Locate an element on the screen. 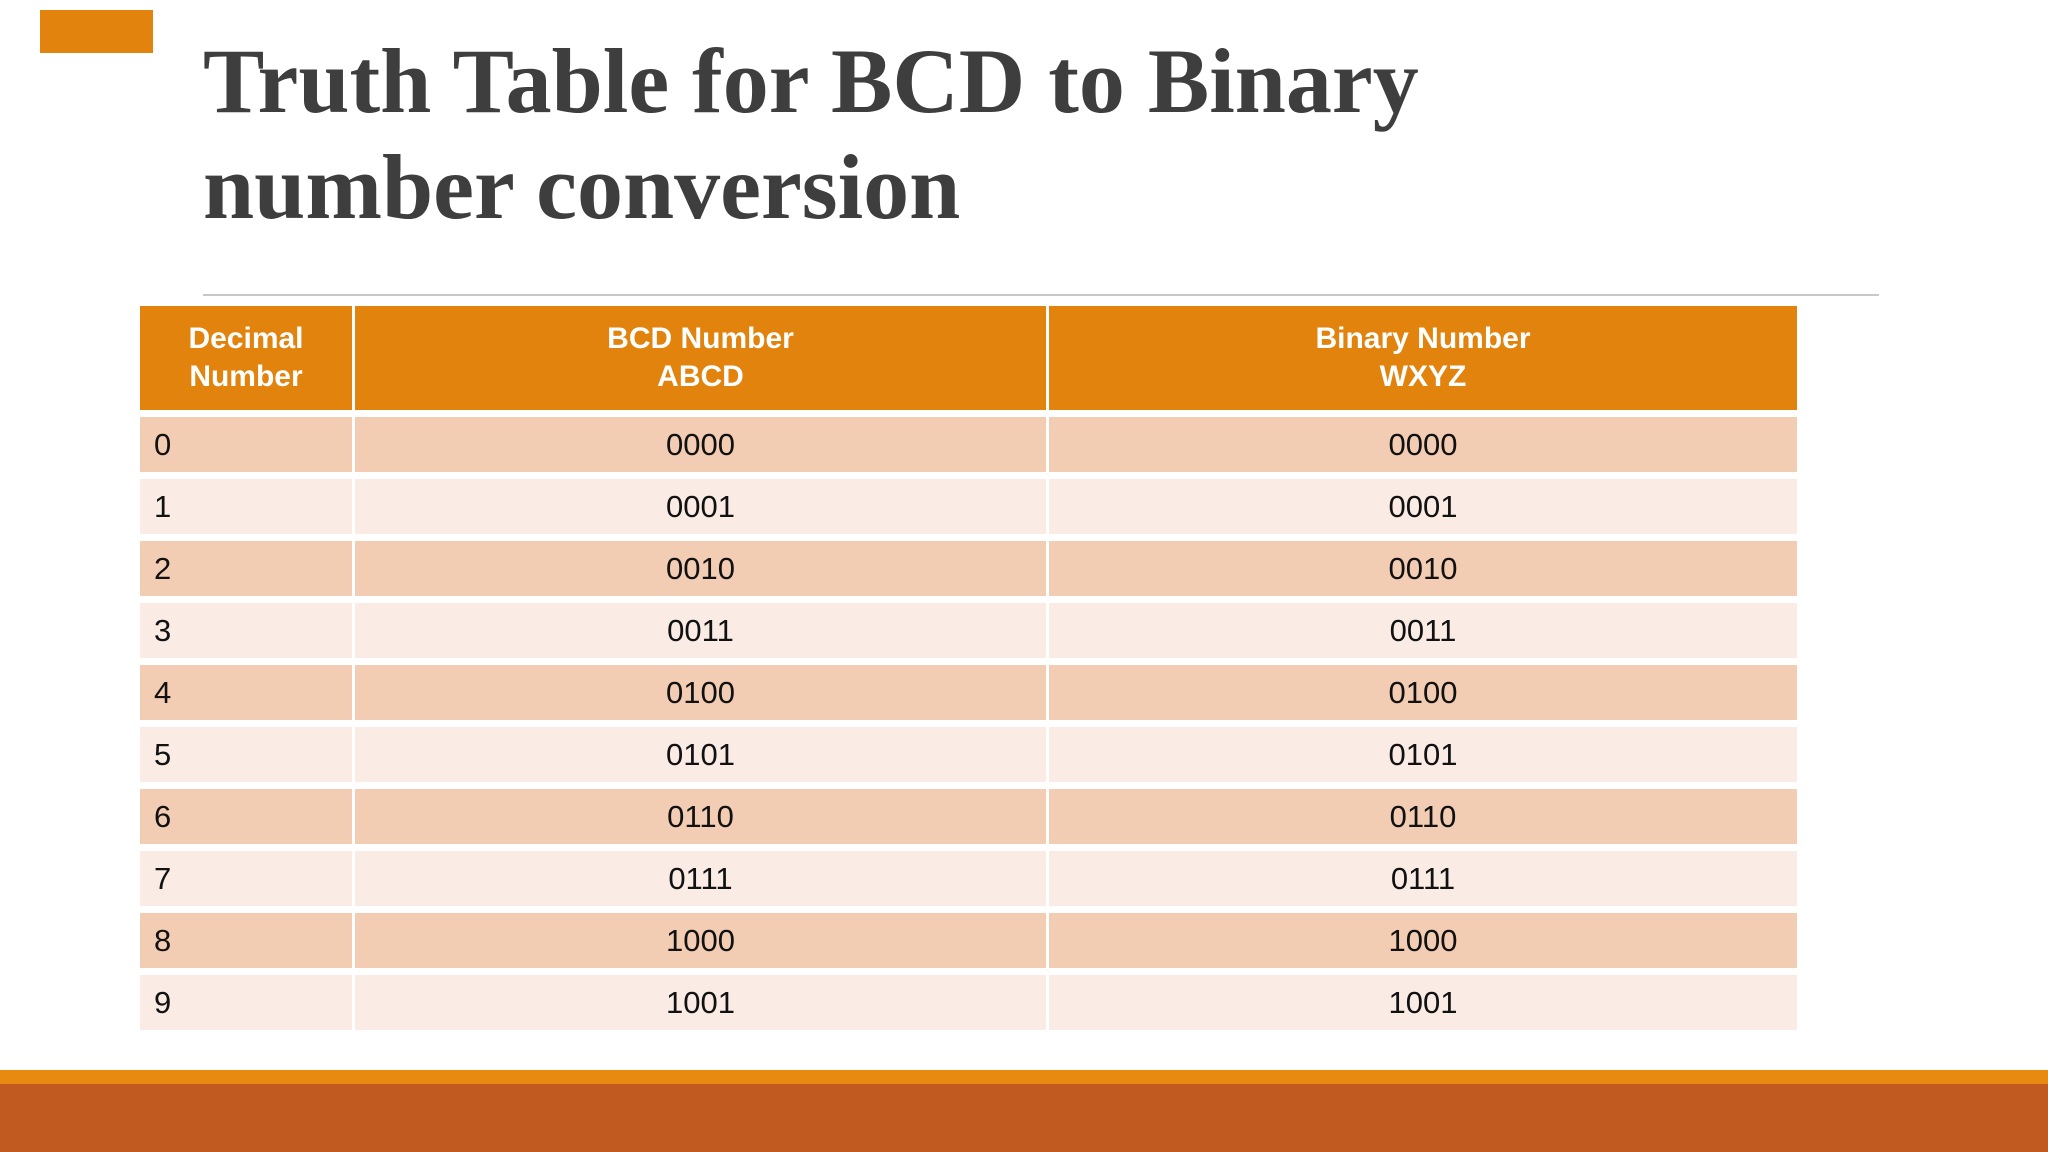 The height and width of the screenshot is (1152, 2048). table-row: 3 0011 0011 is located at coordinates (968, 630).